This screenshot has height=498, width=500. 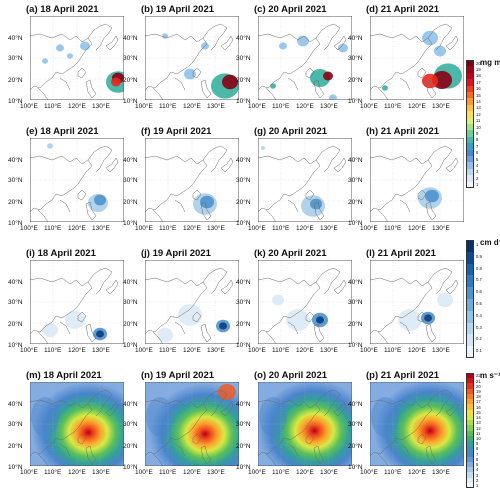 What do you see at coordinates (291, 131) in the screenshot?
I see `panel-title: (g) 20 April 2021` at bounding box center [291, 131].